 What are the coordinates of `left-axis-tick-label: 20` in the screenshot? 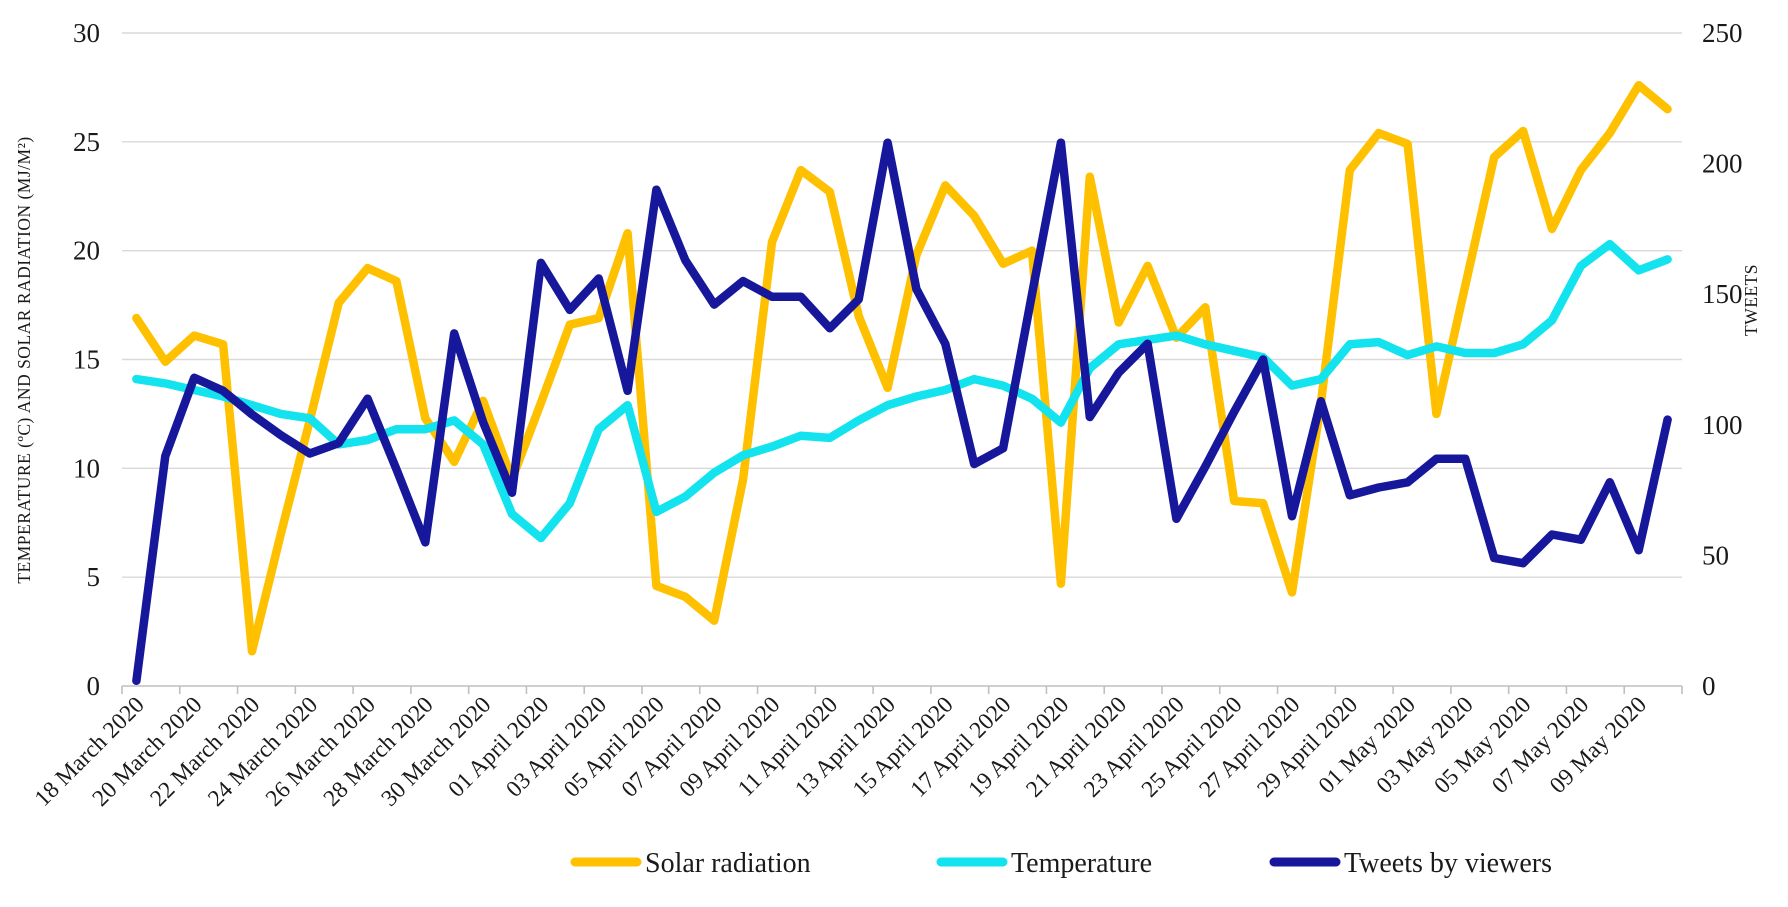 It's located at (86, 251).